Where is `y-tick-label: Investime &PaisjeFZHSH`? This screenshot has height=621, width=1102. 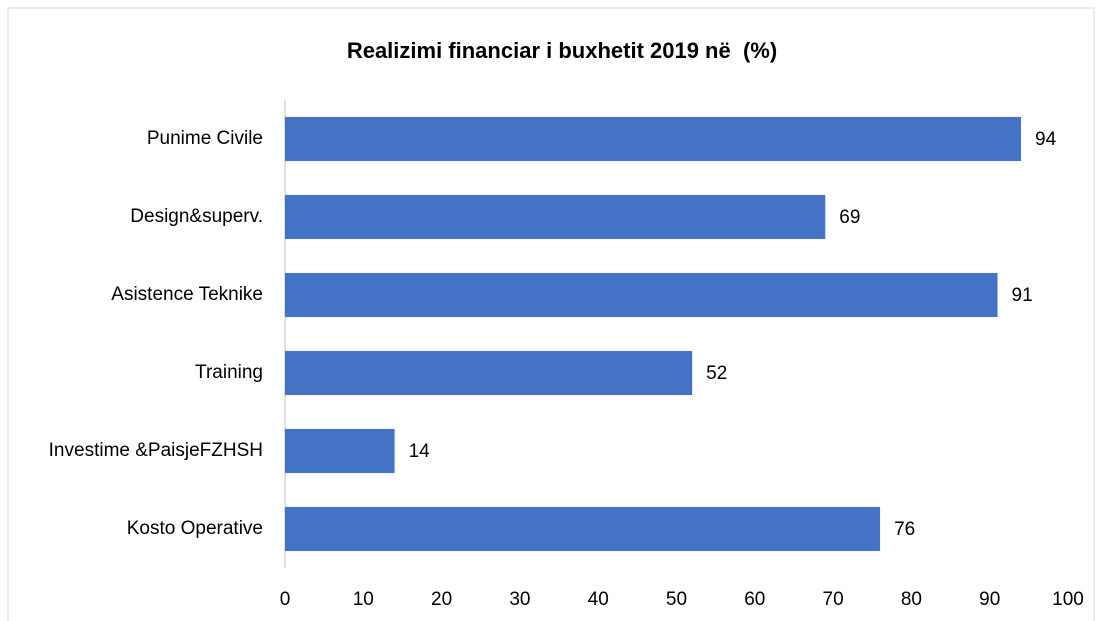
y-tick-label: Investime &PaisjeFZHSH is located at coordinates (156, 450).